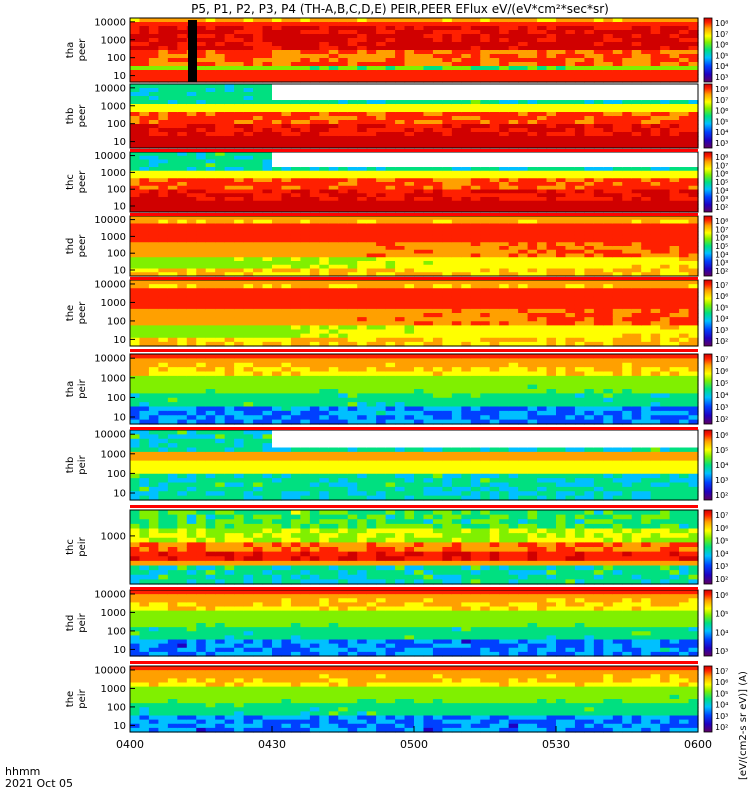  I want to click on heatmap-the_peer, so click(414, 313).